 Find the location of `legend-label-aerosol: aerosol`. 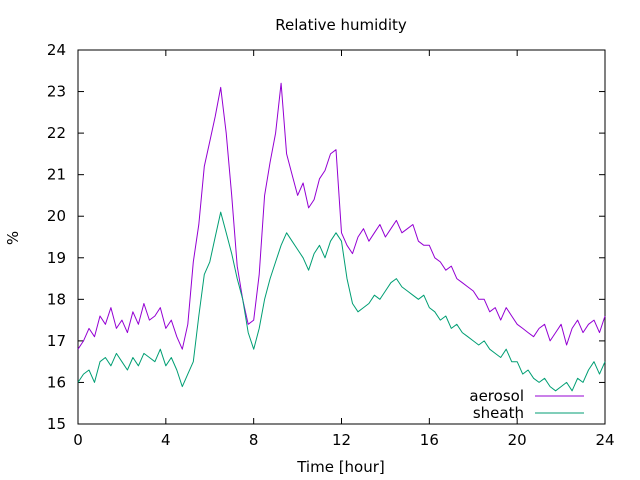

legend-label-aerosol: aerosol is located at coordinates (496, 396).